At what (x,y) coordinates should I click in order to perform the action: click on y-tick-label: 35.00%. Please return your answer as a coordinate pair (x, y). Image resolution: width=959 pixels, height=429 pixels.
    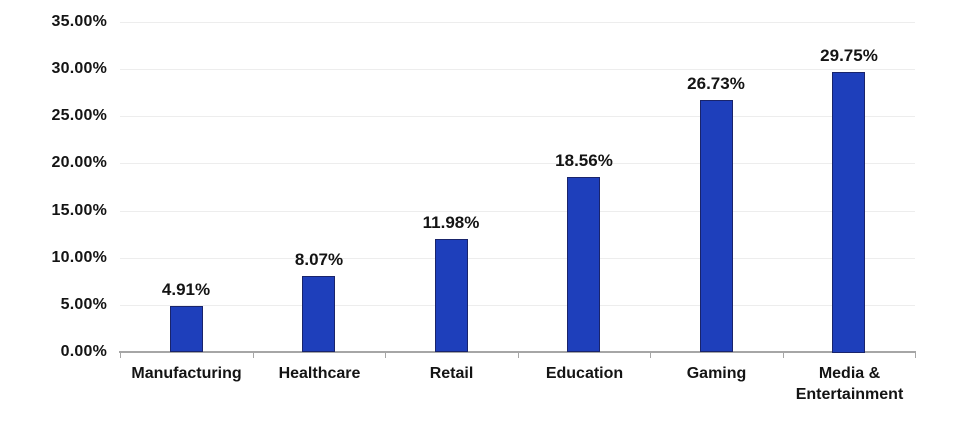
    Looking at the image, I should click on (79, 21).